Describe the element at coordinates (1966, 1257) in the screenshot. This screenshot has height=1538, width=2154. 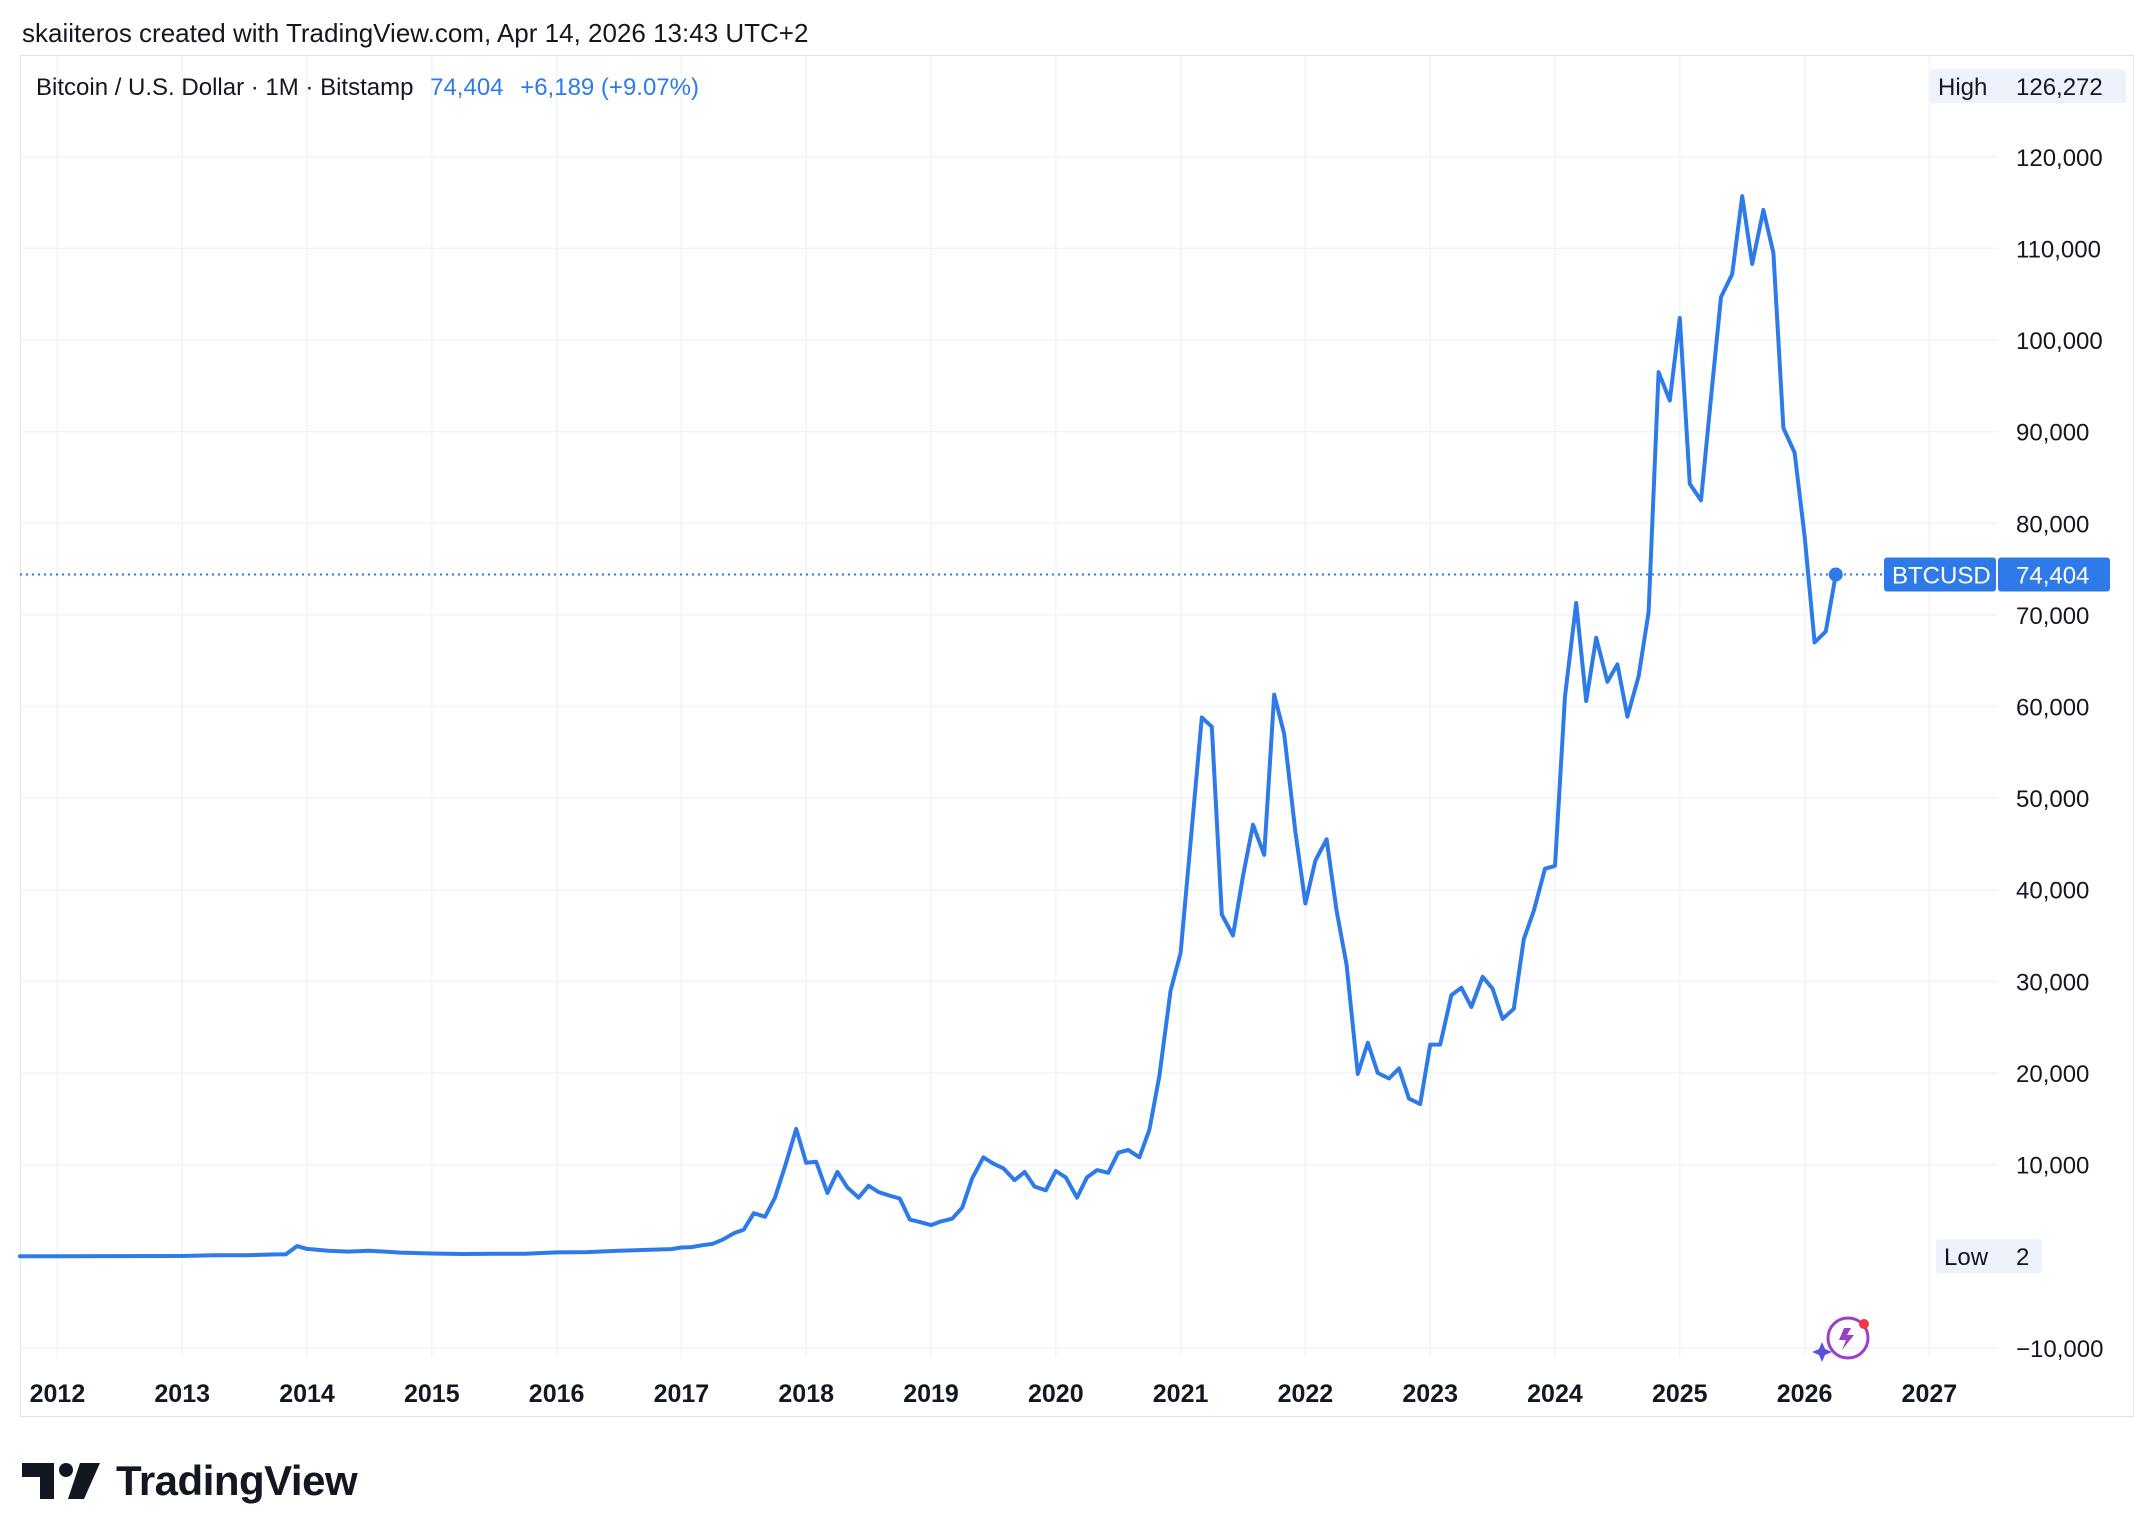
I see `low-label: Low` at that location.